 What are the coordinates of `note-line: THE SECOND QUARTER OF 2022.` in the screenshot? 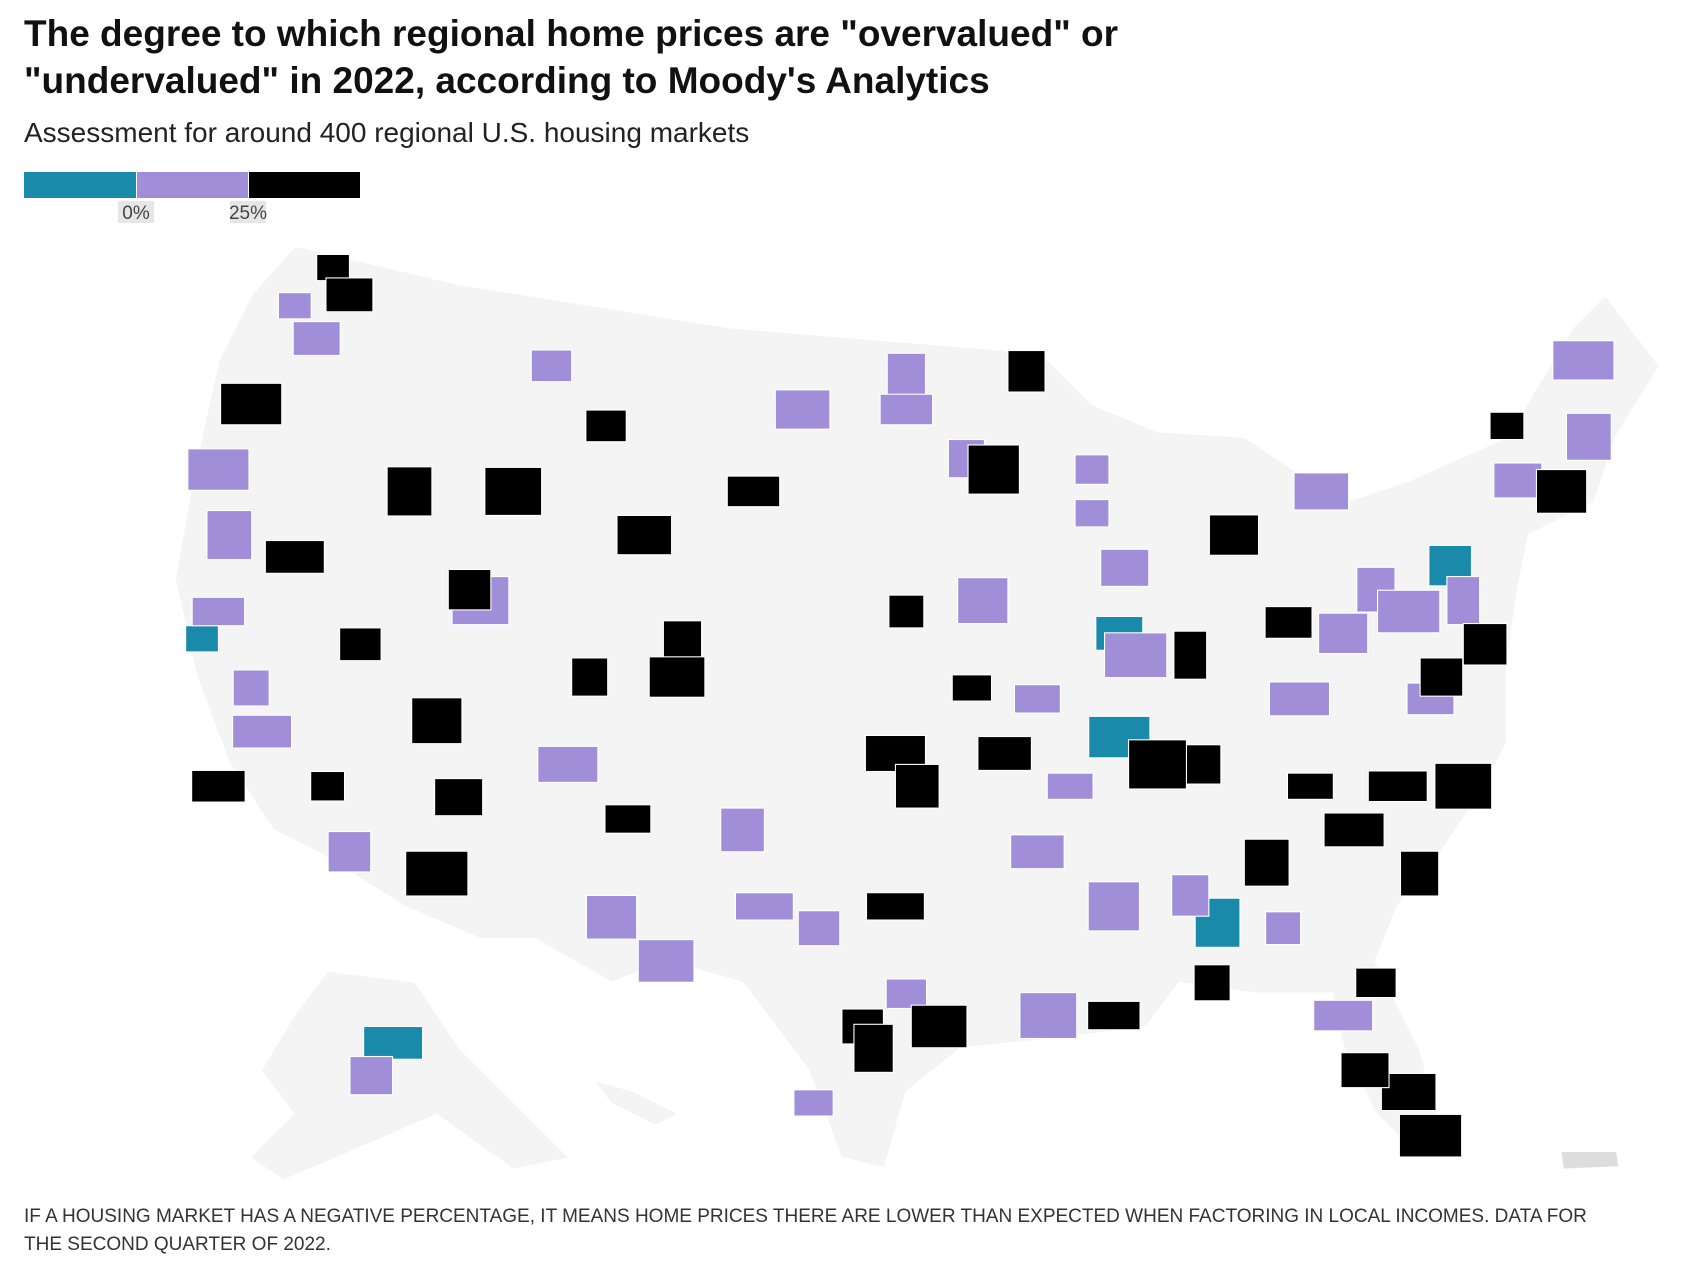 It's located at (177, 1244).